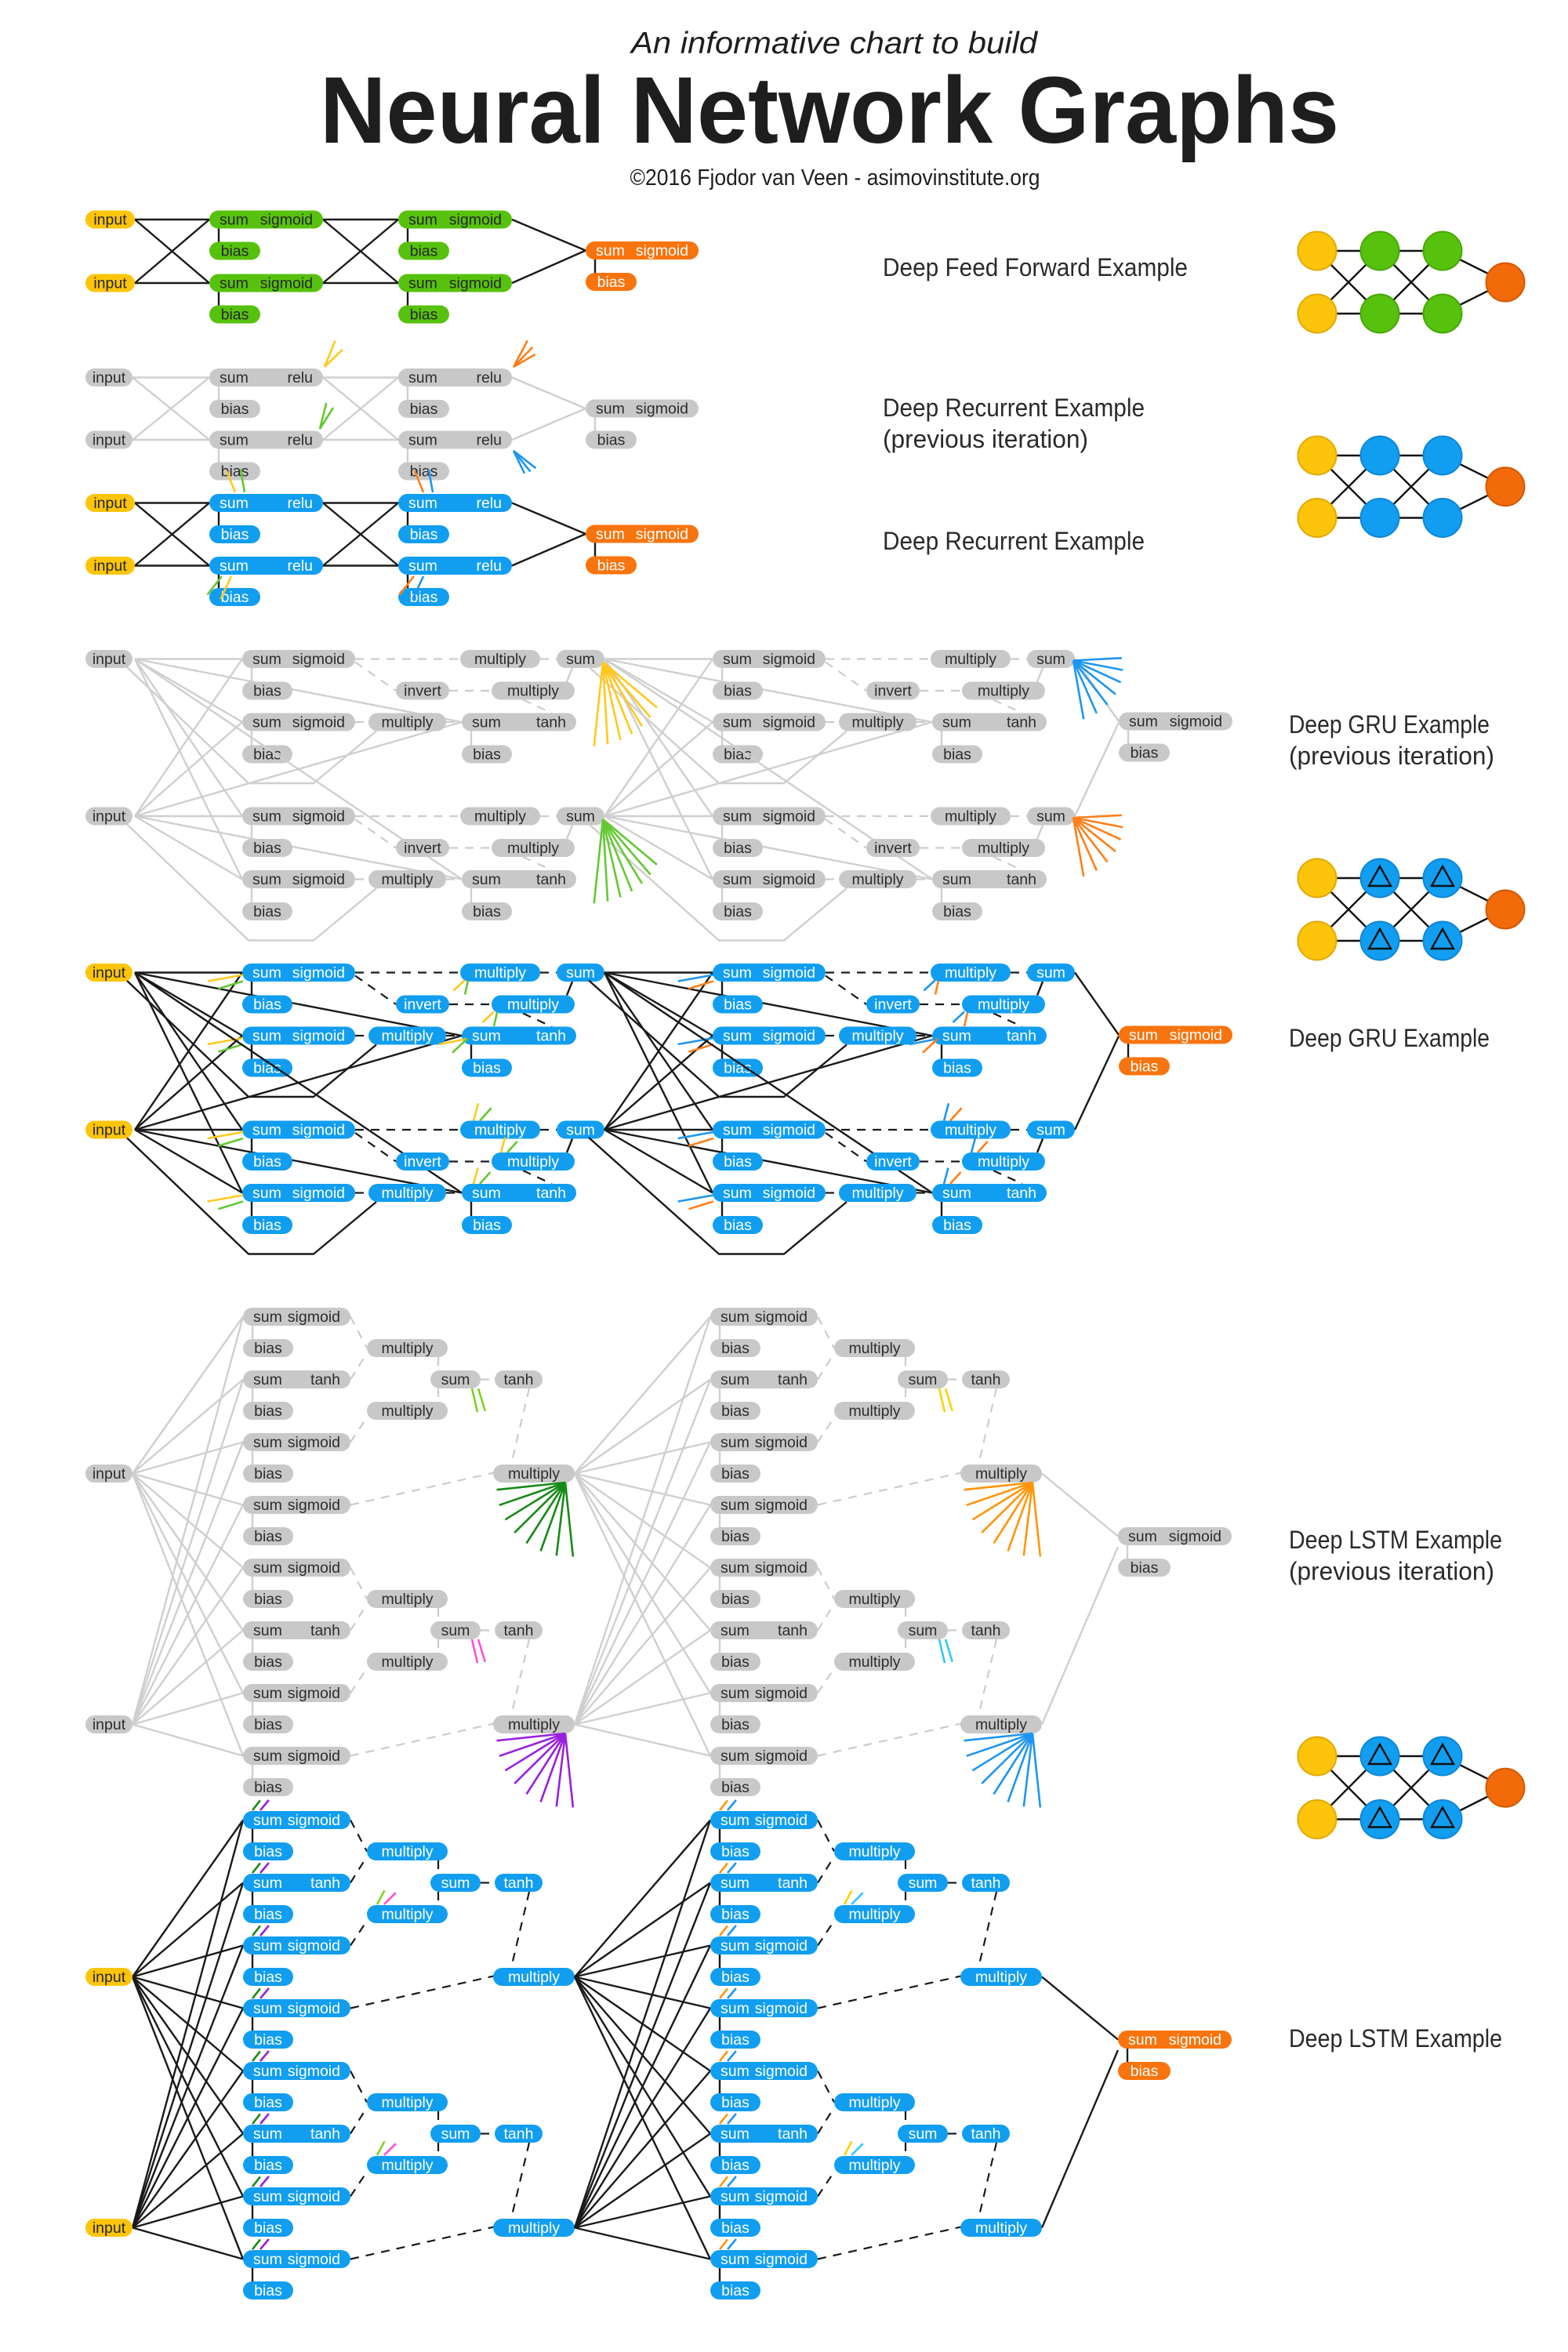 Image resolution: width=1568 pixels, height=2352 pixels. Describe the element at coordinates (1035, 267) in the screenshot. I see `svg-text: Deep Feed Forward Example` at that location.